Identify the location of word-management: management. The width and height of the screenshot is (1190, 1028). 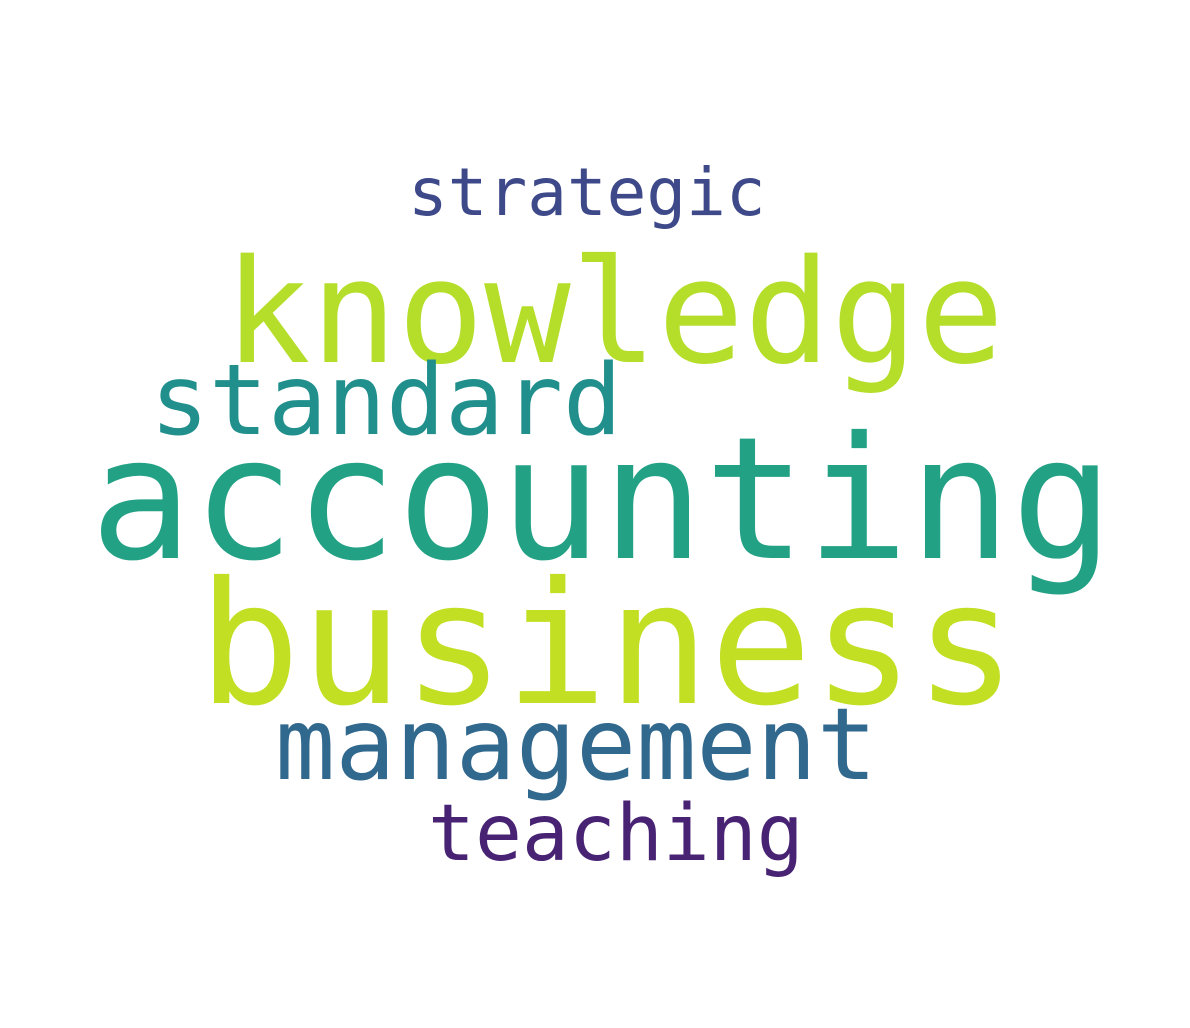
(576, 744).